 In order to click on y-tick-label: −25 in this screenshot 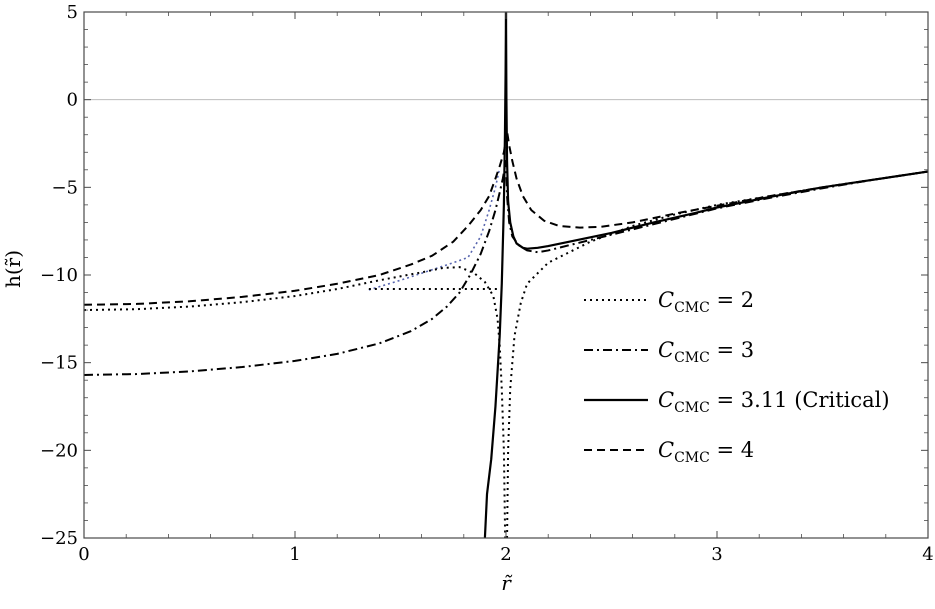, I will do `click(59, 538)`.